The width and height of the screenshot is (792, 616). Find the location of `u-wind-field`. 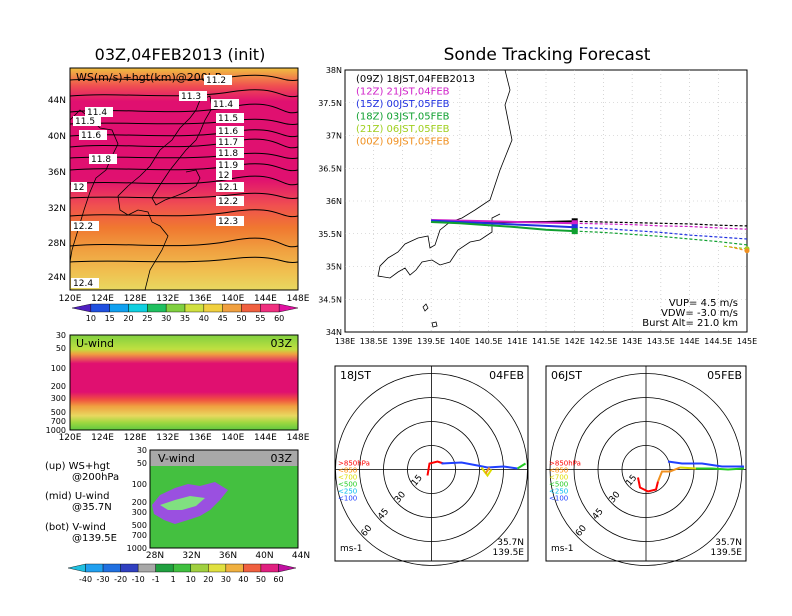

u-wind-field is located at coordinates (184, 382).